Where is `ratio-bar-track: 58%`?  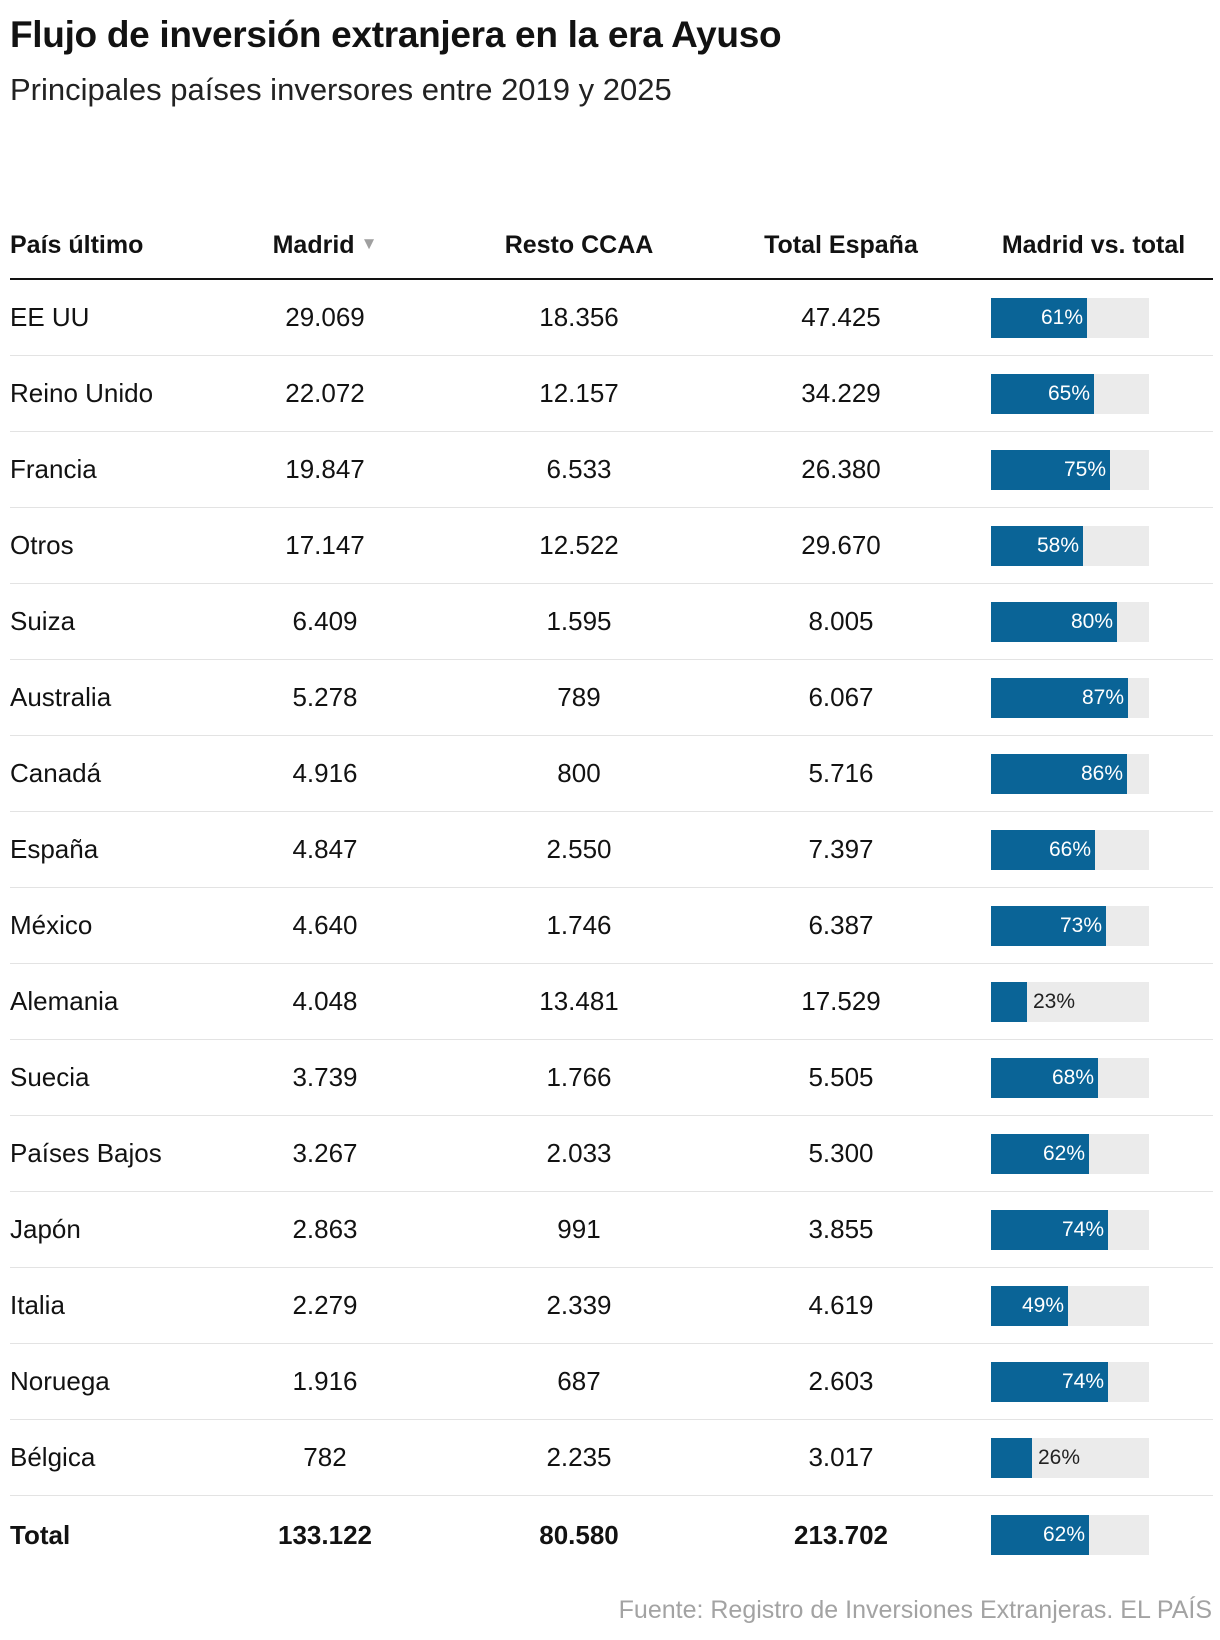
ratio-bar-track: 58% is located at coordinates (1070, 545).